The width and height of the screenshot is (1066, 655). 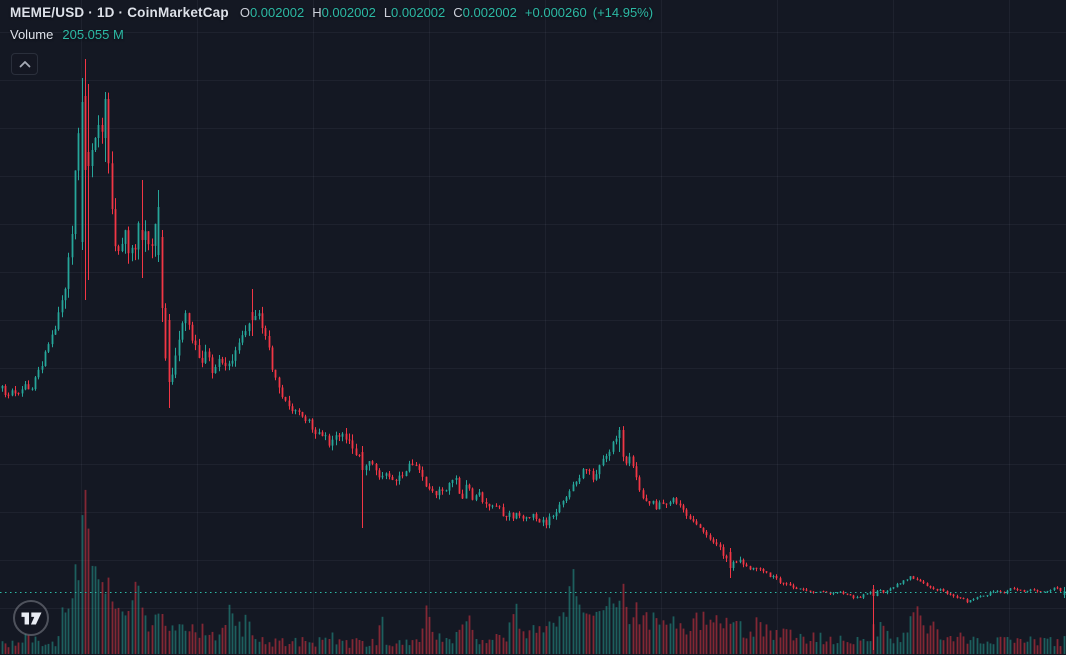 What do you see at coordinates (331, 34) in the screenshot?
I see `volume-row: Volume 205.055 M` at bounding box center [331, 34].